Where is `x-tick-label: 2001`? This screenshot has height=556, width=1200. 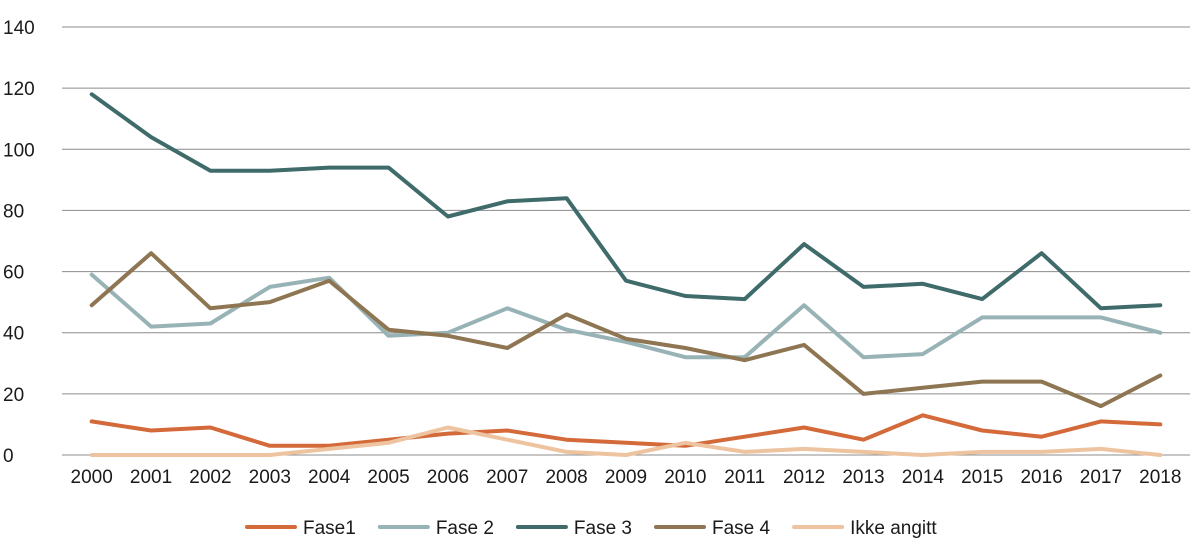 x-tick-label: 2001 is located at coordinates (151, 477).